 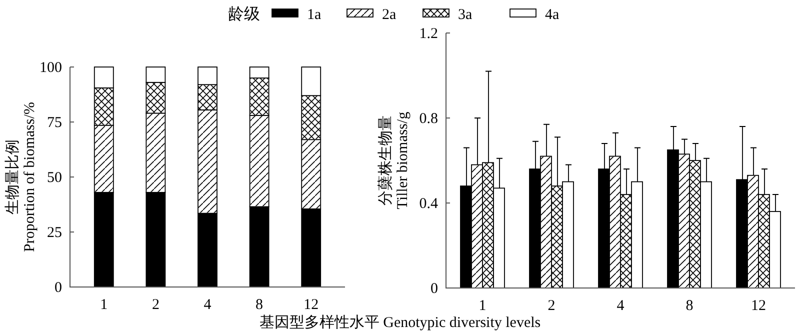 I want to click on y-tick-label: 0.8, so click(x=428, y=119).